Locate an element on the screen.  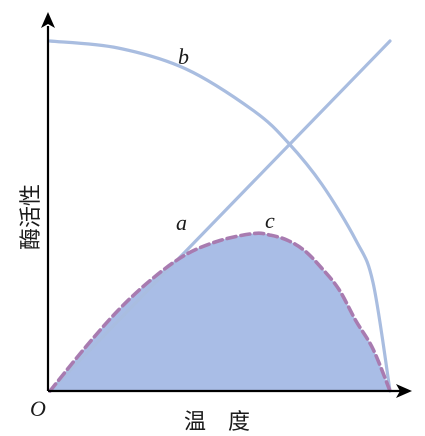
origin-label: O is located at coordinates (38, 408).